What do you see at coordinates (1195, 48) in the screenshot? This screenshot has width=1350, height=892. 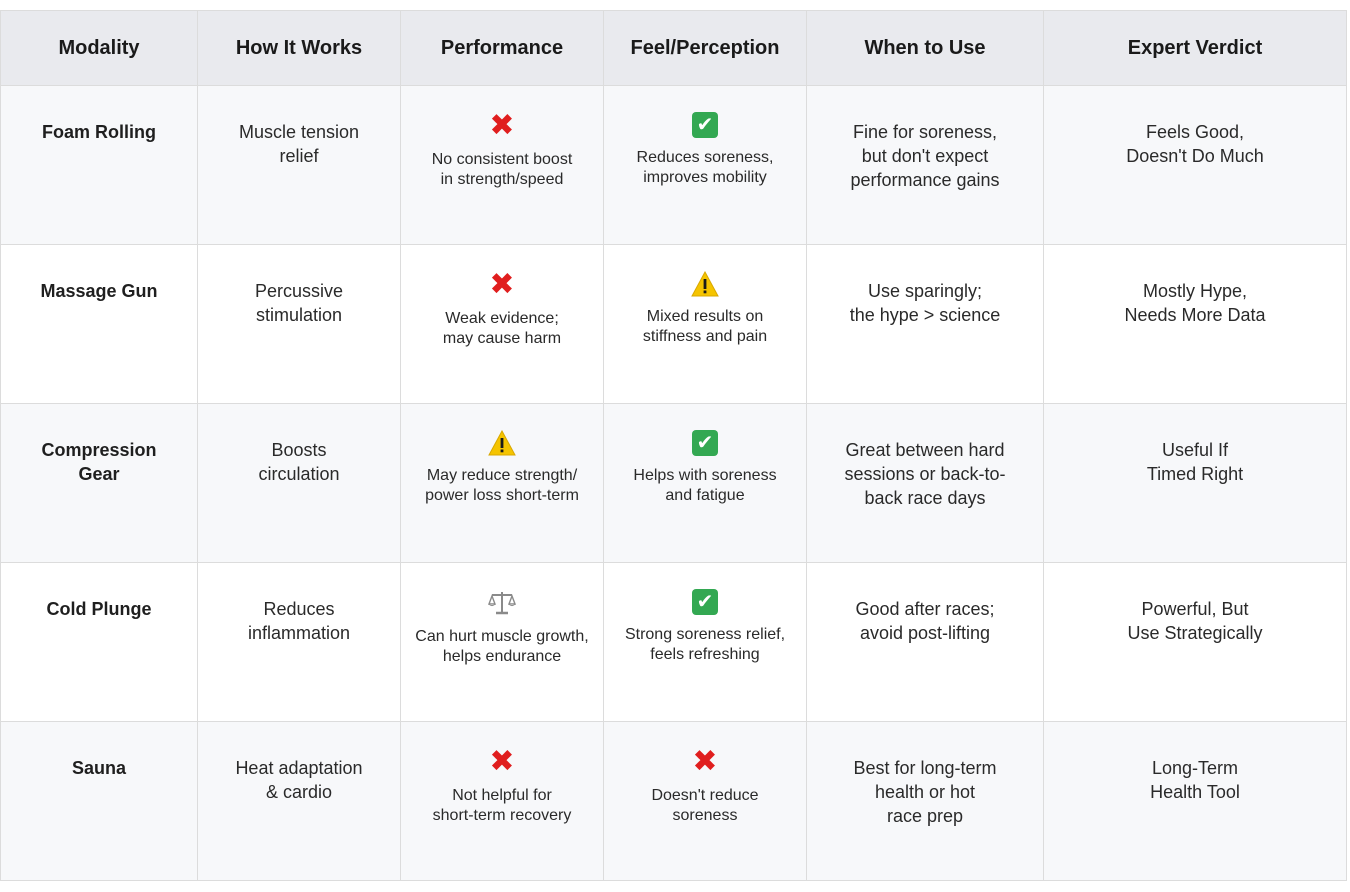 I see `header-expert-verdict: Expert Verdict` at bounding box center [1195, 48].